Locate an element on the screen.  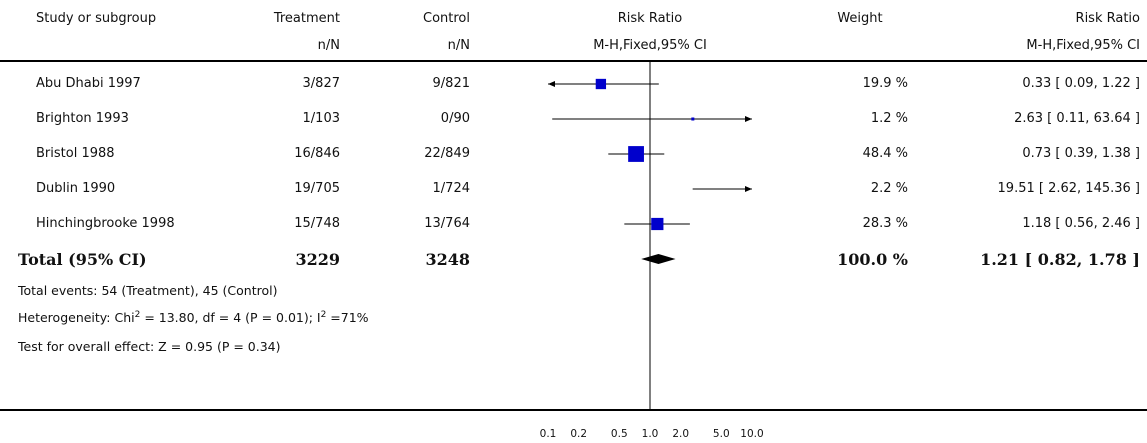
study-rr-text: 2.63 [ 0.11, 63.64 ] is located at coordinates (1077, 118).